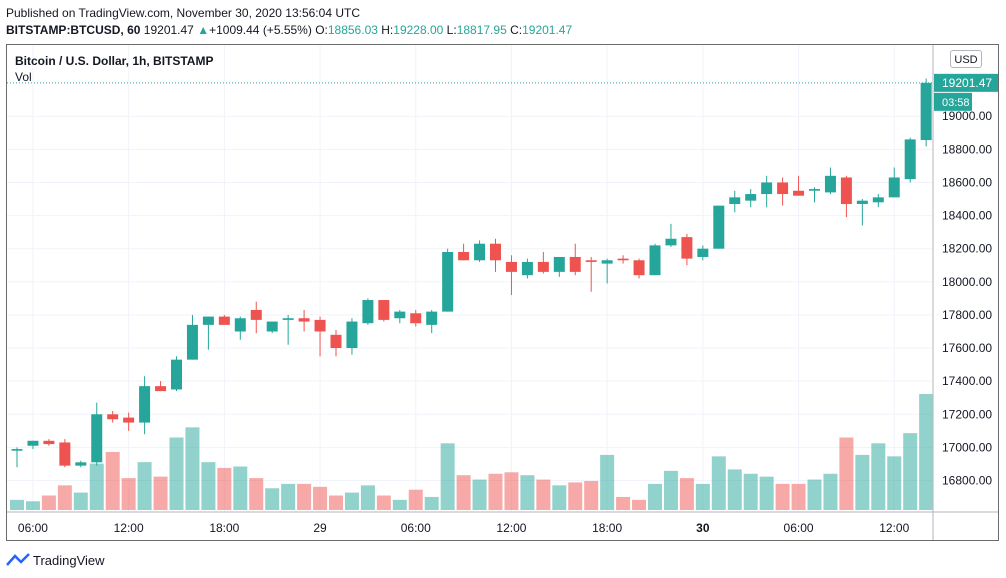 This screenshot has height=578, width=1006. What do you see at coordinates (967, 414) in the screenshot?
I see `y-tick-label: 17200.00` at bounding box center [967, 414].